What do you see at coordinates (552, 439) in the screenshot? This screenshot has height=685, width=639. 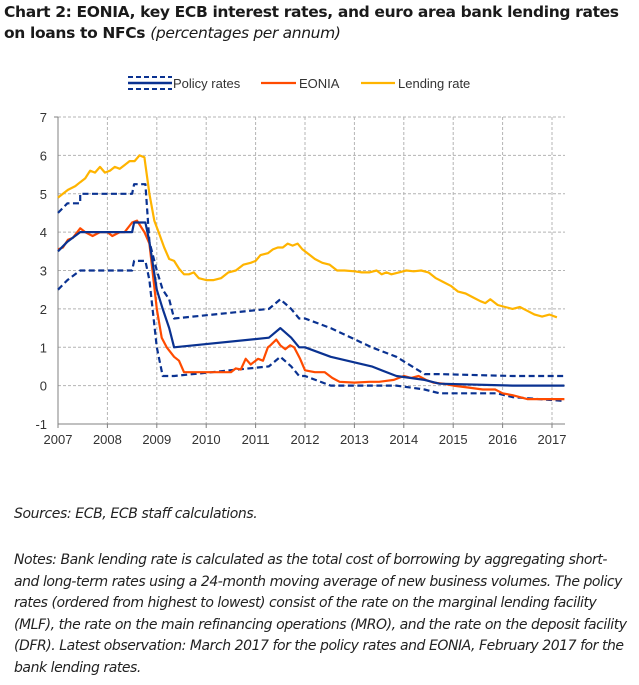 I see `x-tick-label: 2017` at bounding box center [552, 439].